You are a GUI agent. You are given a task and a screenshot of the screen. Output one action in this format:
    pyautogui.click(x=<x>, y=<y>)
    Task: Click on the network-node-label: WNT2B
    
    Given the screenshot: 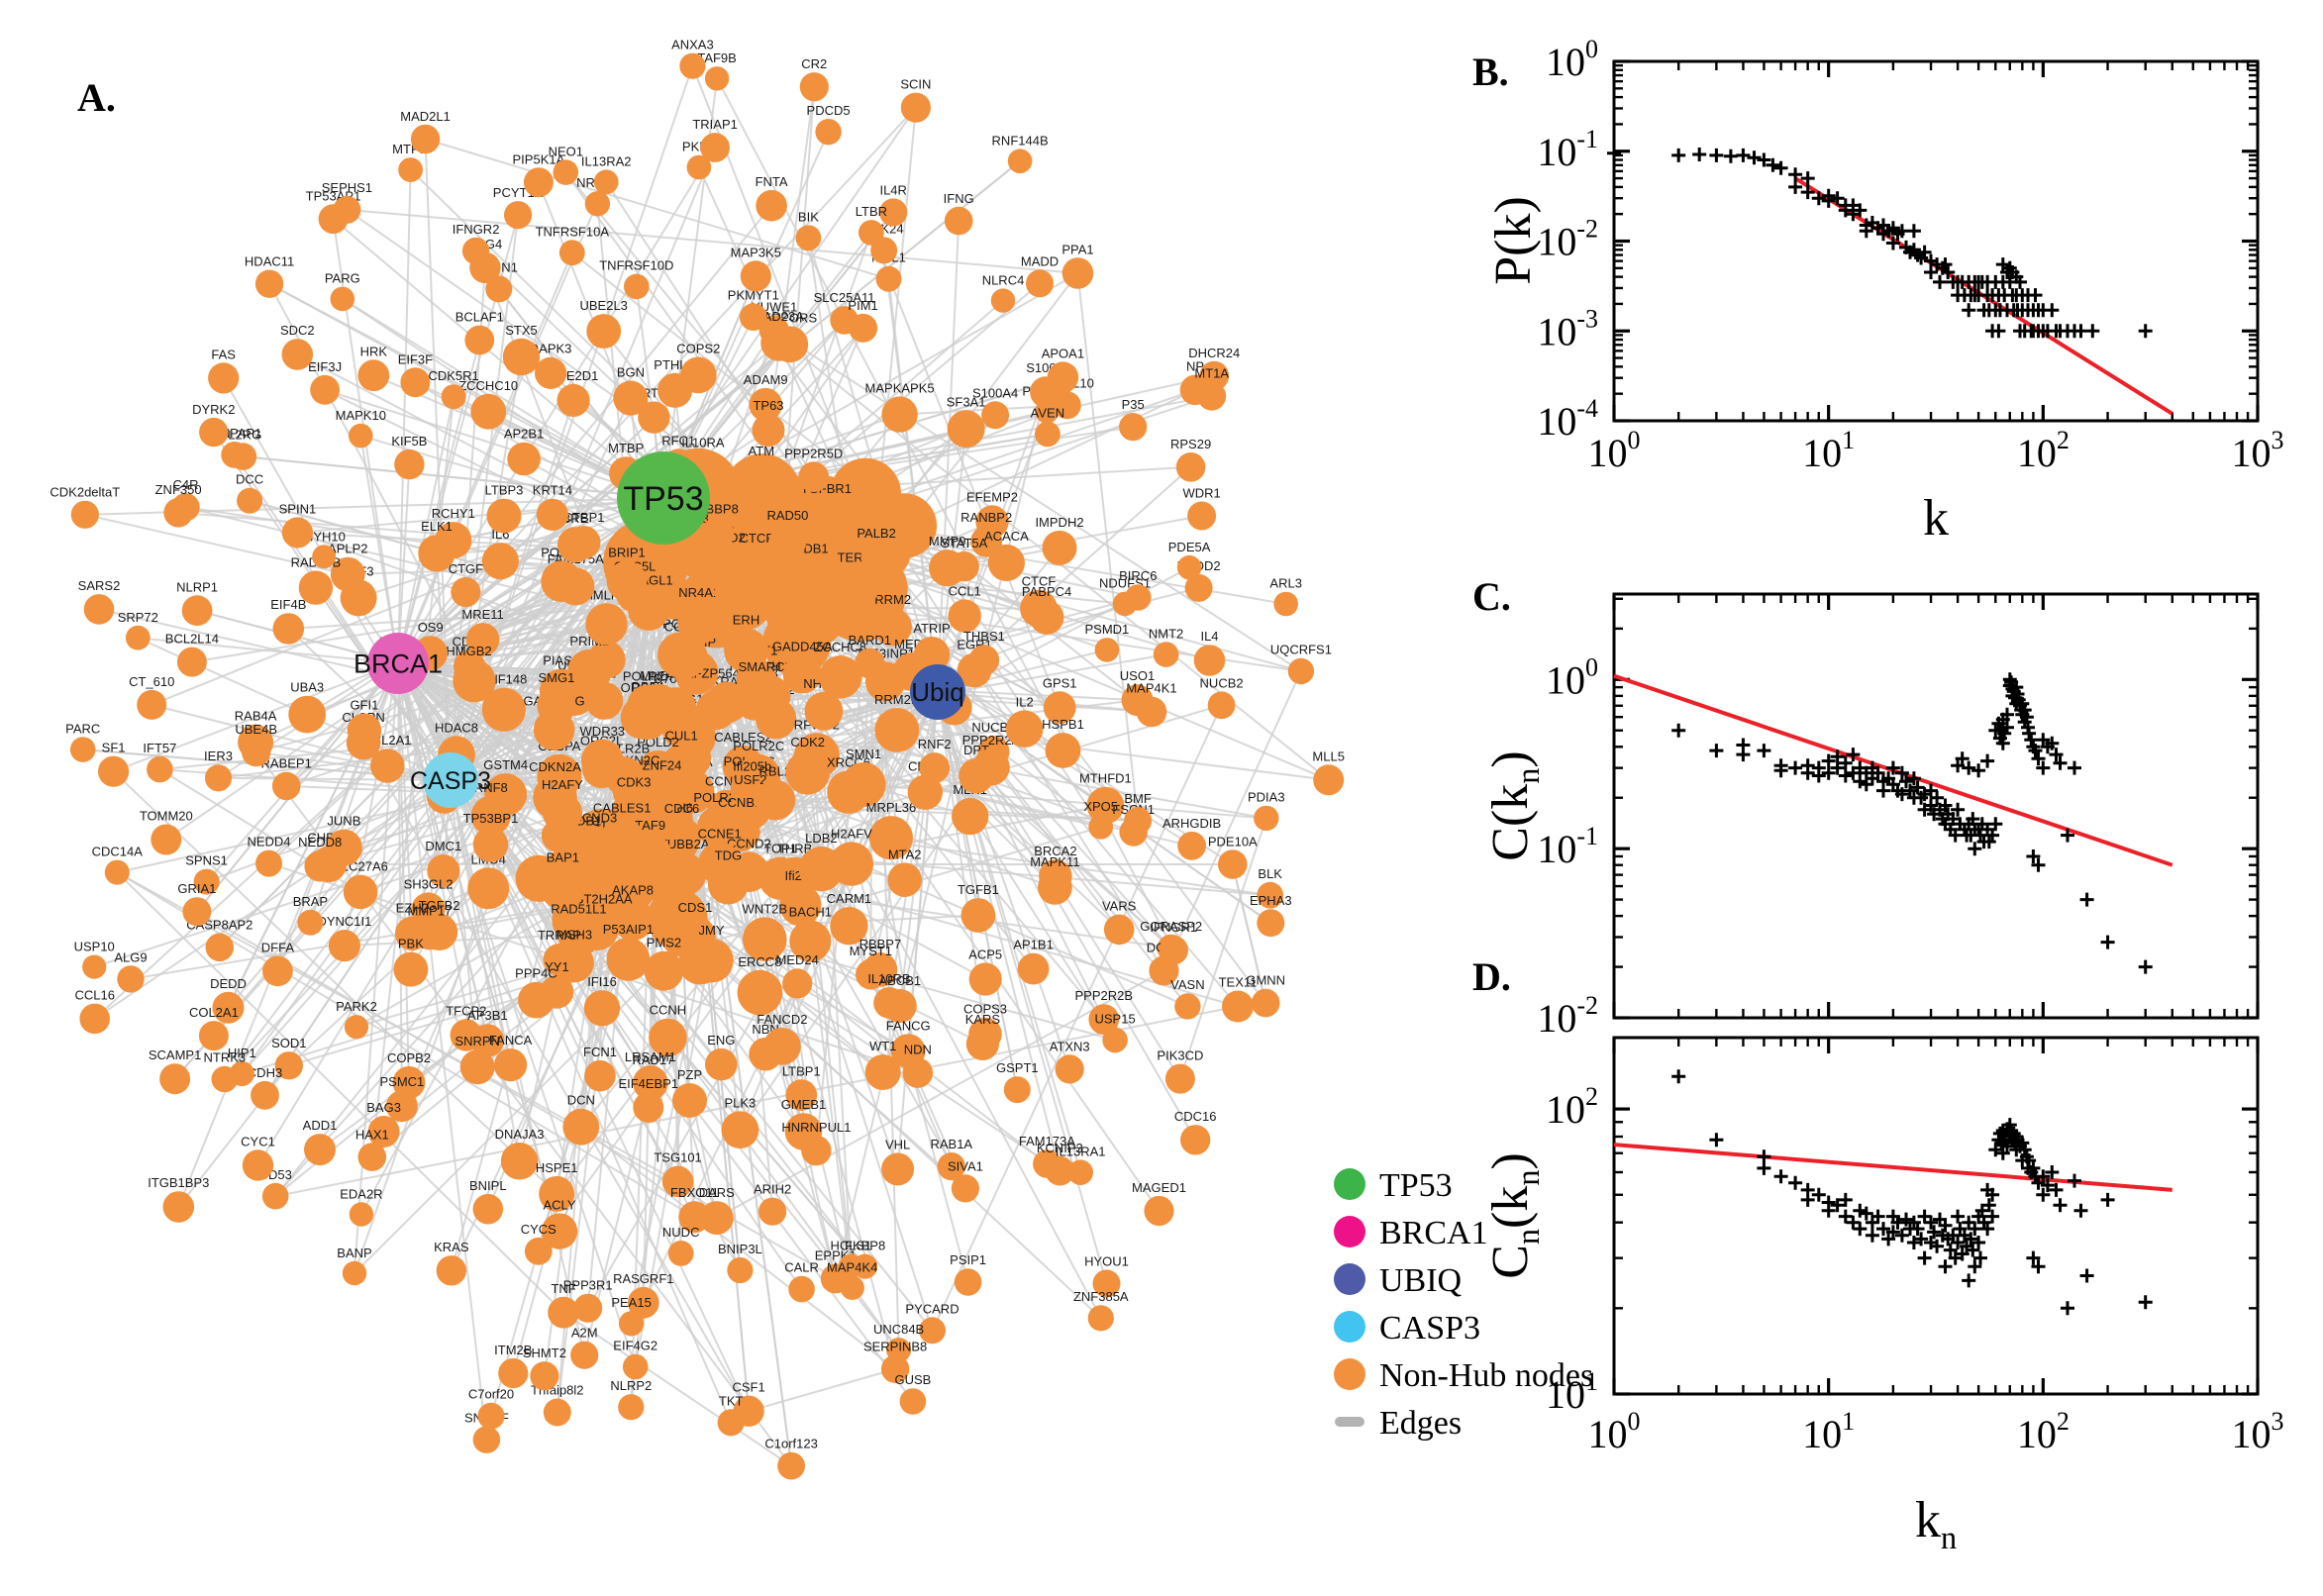 What is the action you would take?
    pyautogui.click(x=765, y=908)
    